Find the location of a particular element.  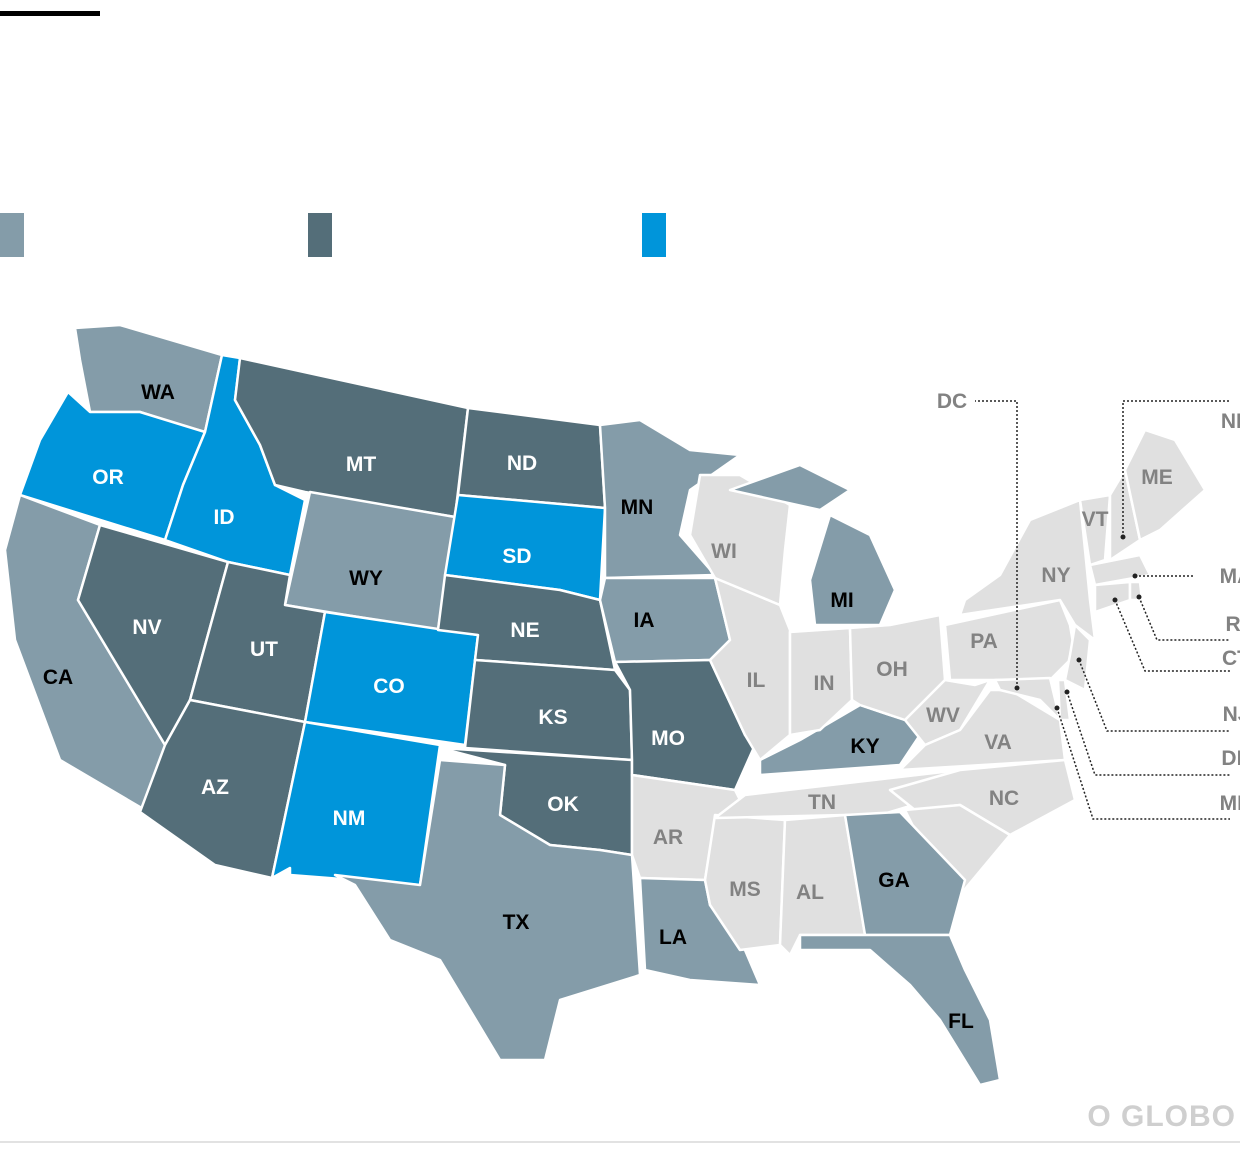

state-nm is located at coordinates (356, 803).